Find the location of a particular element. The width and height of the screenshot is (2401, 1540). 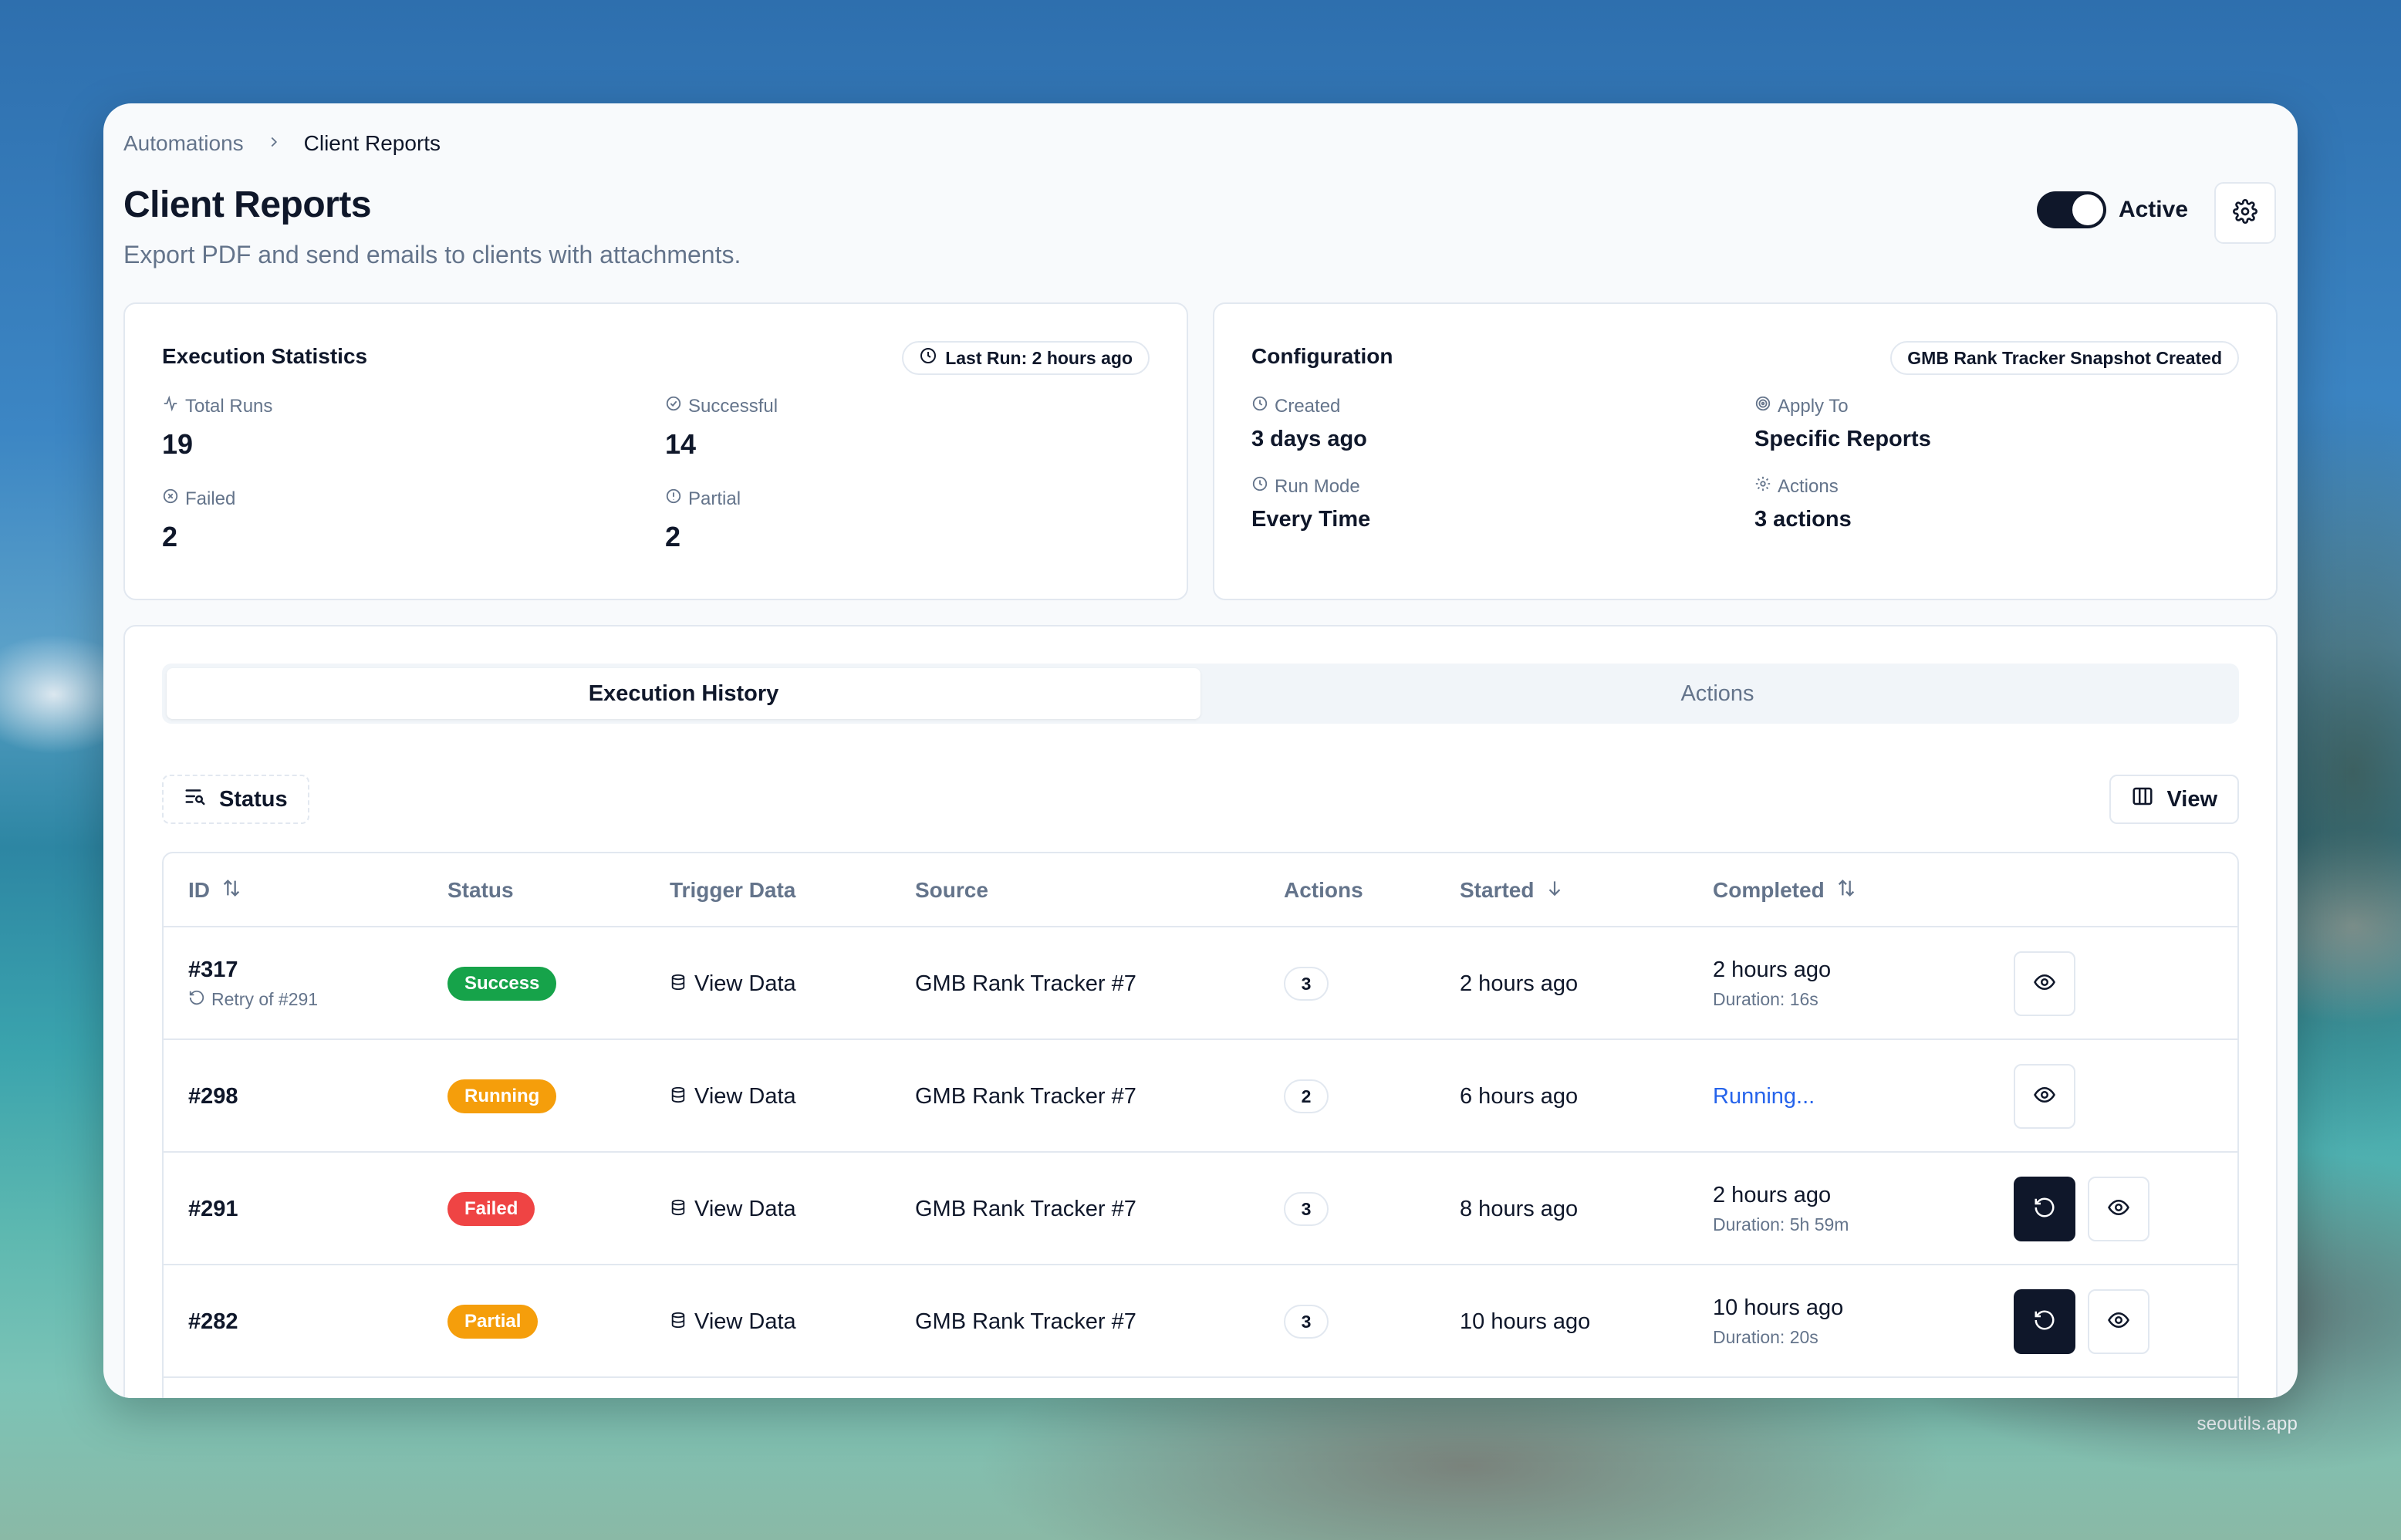

partial-label: Partial is located at coordinates (714, 499).